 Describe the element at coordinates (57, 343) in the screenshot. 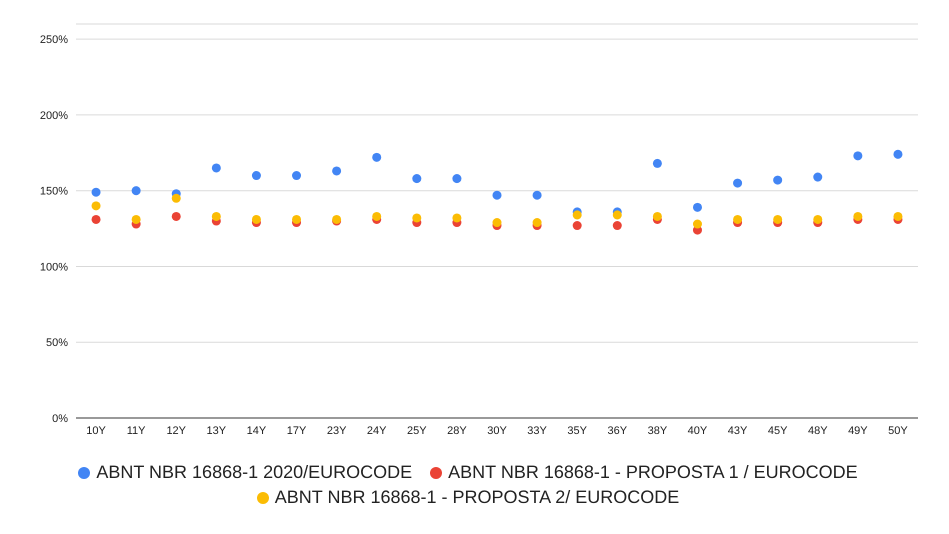

I see `y-tick-label: 50%` at that location.